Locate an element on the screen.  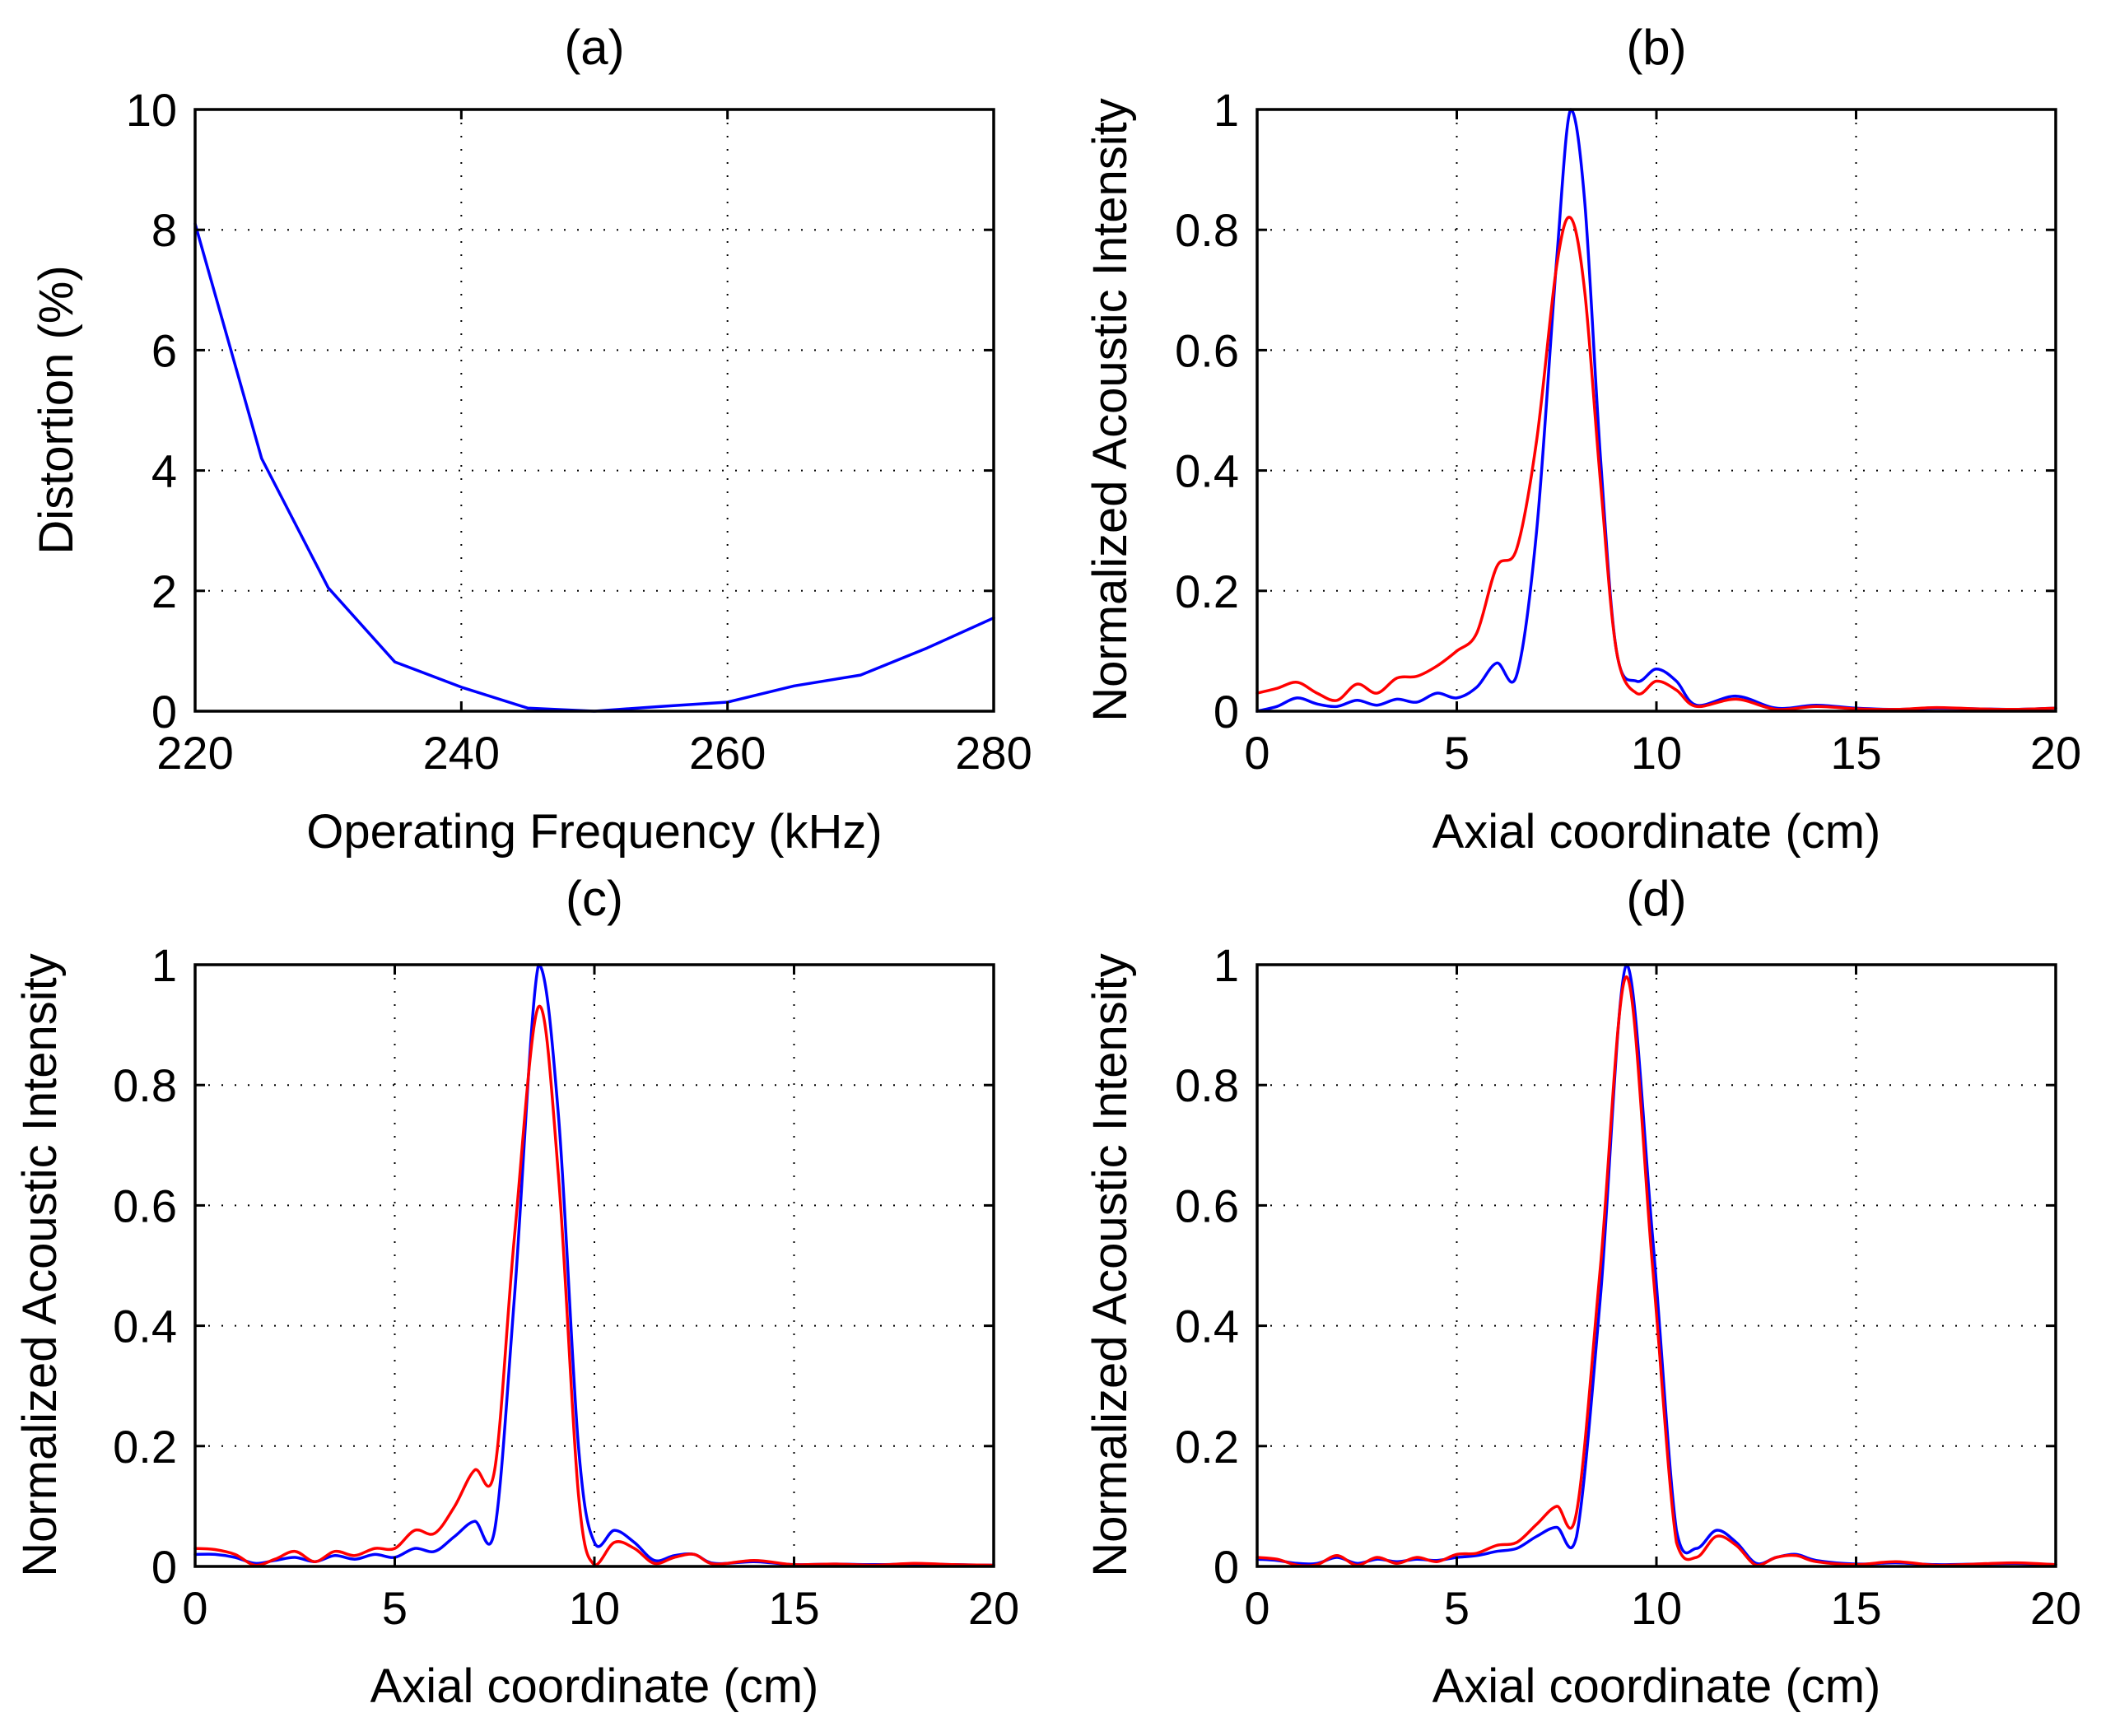
panel-b-xtick-label-4: 20 is located at coordinates (2055, 753).